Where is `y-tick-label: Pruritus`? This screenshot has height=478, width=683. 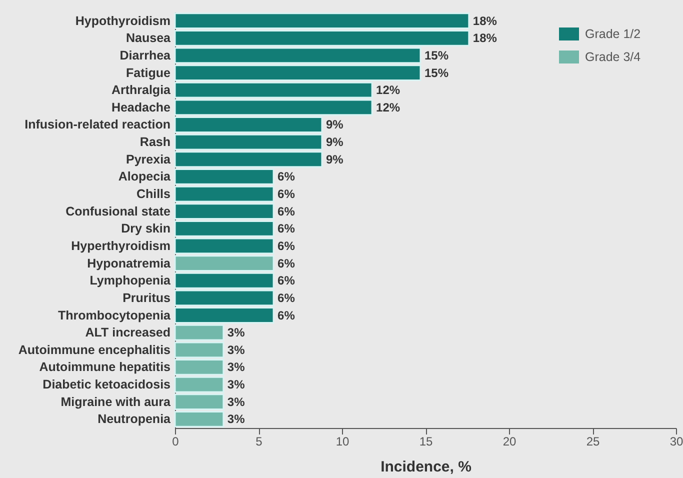 y-tick-label: Pruritus is located at coordinates (146, 297).